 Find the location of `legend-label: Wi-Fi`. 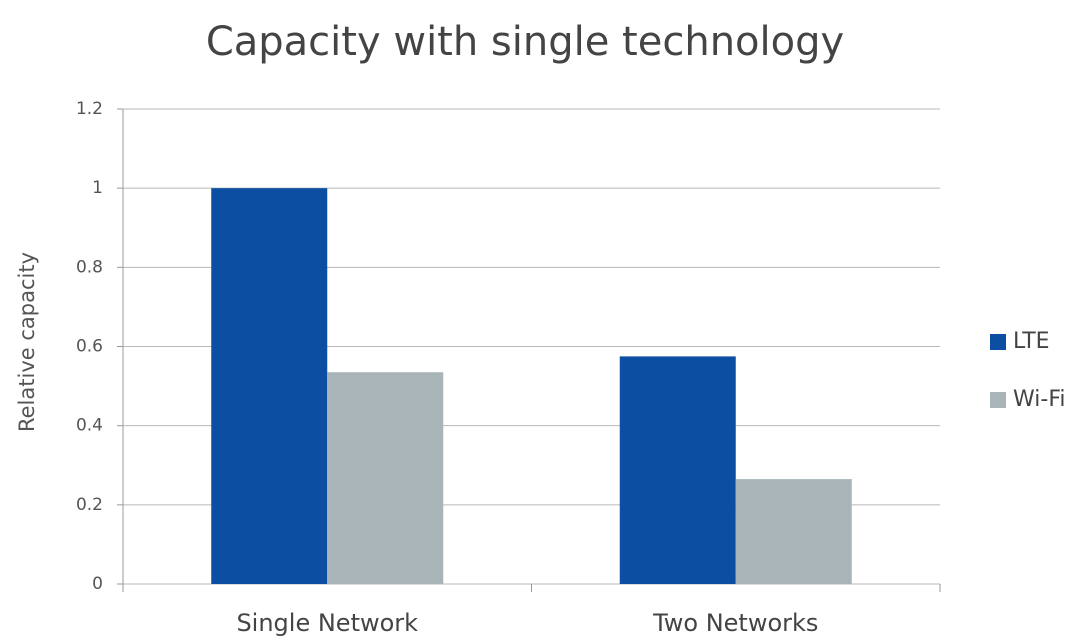

legend-label: Wi-Fi is located at coordinates (1039, 399).